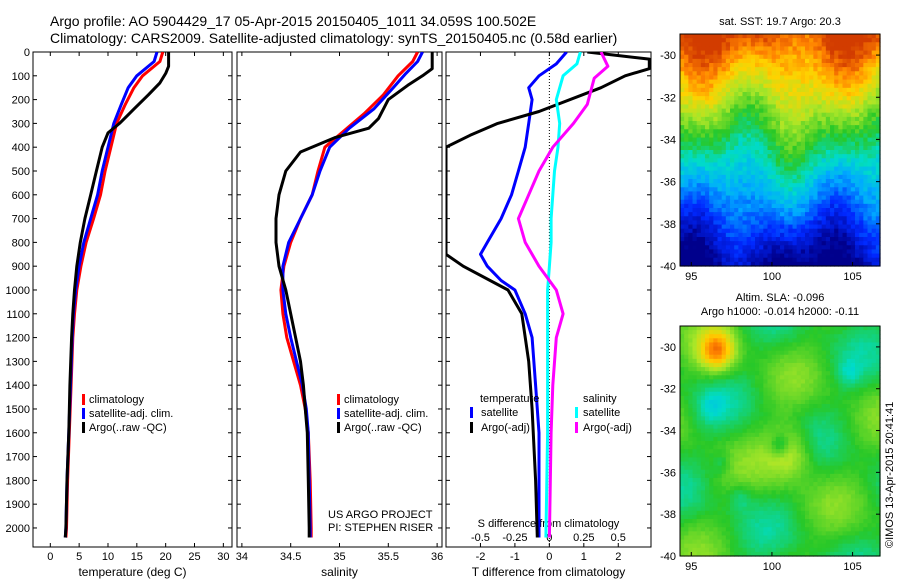 Image resolution: width=900 pixels, height=580 pixels. What do you see at coordinates (137, 557) in the screenshot?
I see `x-tick-label: 15` at bounding box center [137, 557].